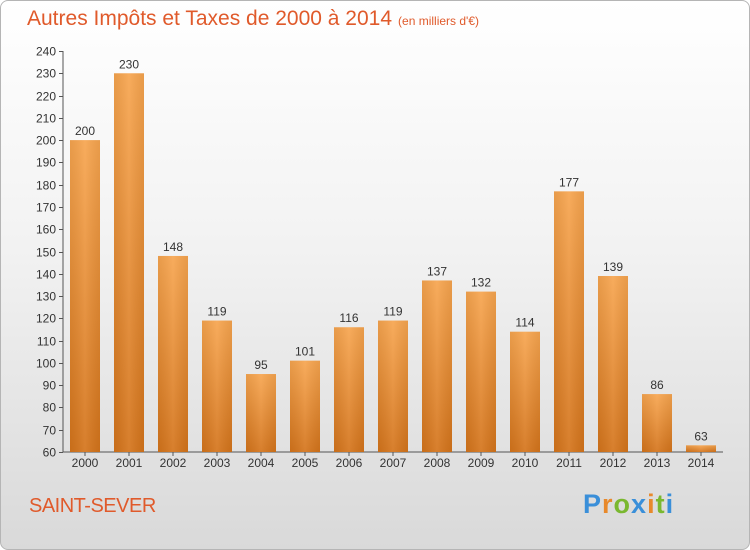  Describe the element at coordinates (85, 131) in the screenshot. I see `bar-value-label: 200` at that location.